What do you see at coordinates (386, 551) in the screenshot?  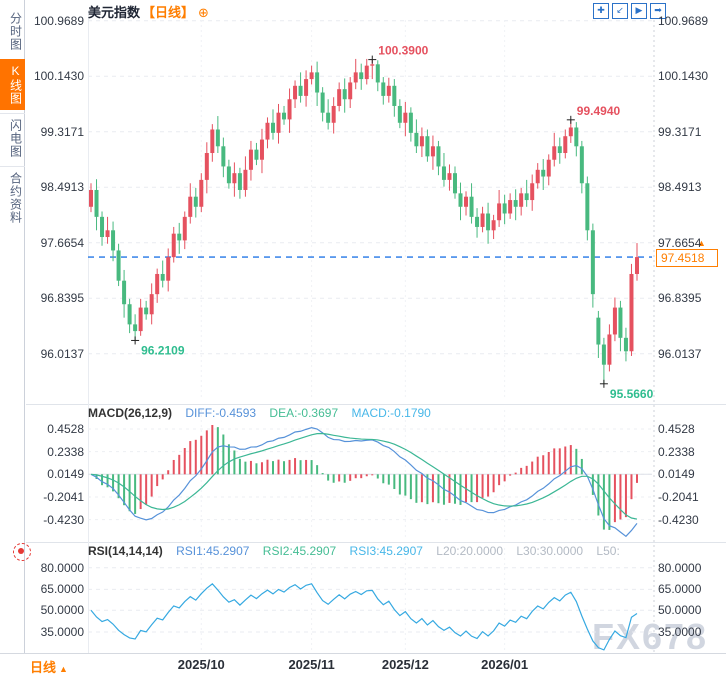 I see `rsi3-value: RSI3:45.2907` at bounding box center [386, 551].